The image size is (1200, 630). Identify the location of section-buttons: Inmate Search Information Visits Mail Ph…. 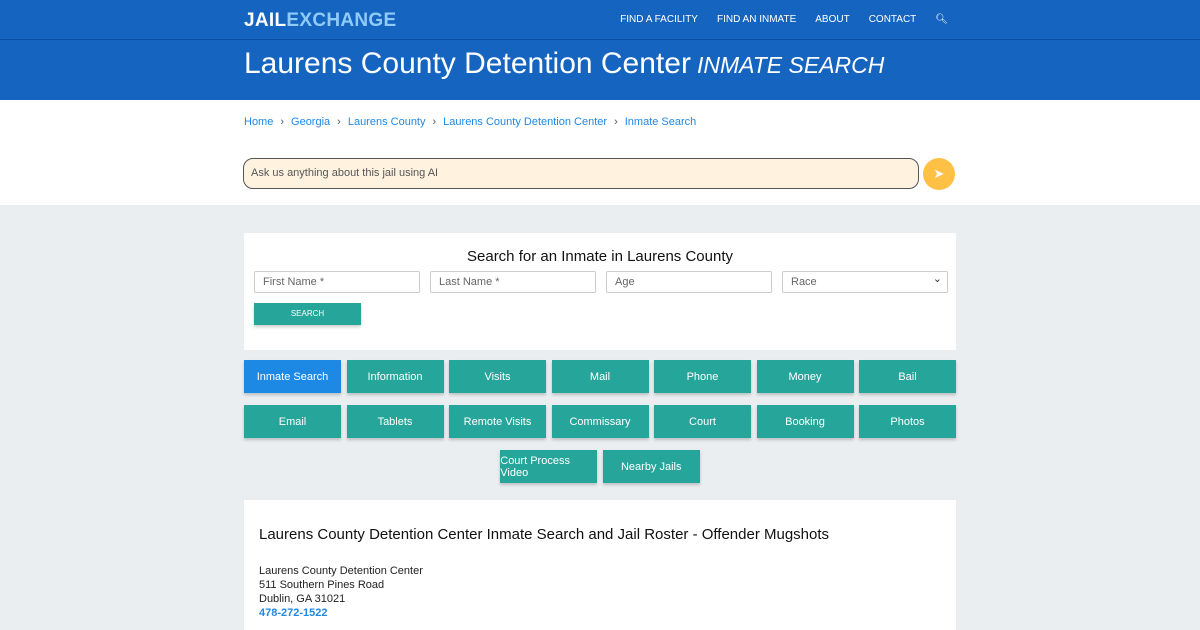
(600, 427).